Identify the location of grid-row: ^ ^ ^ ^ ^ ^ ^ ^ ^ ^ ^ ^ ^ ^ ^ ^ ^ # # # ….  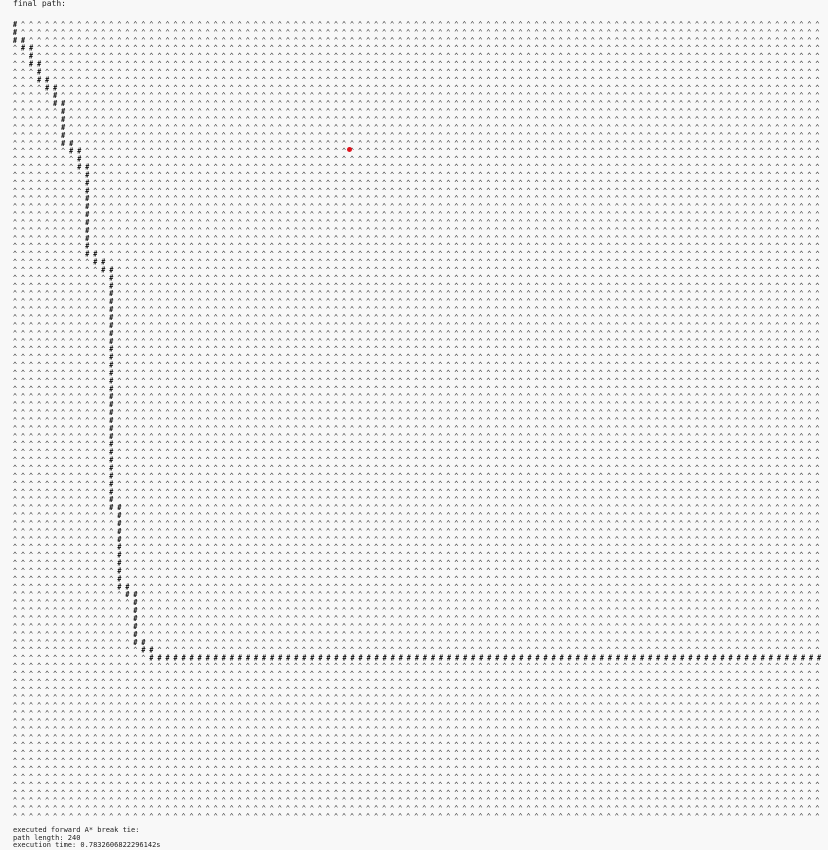
(417, 658).